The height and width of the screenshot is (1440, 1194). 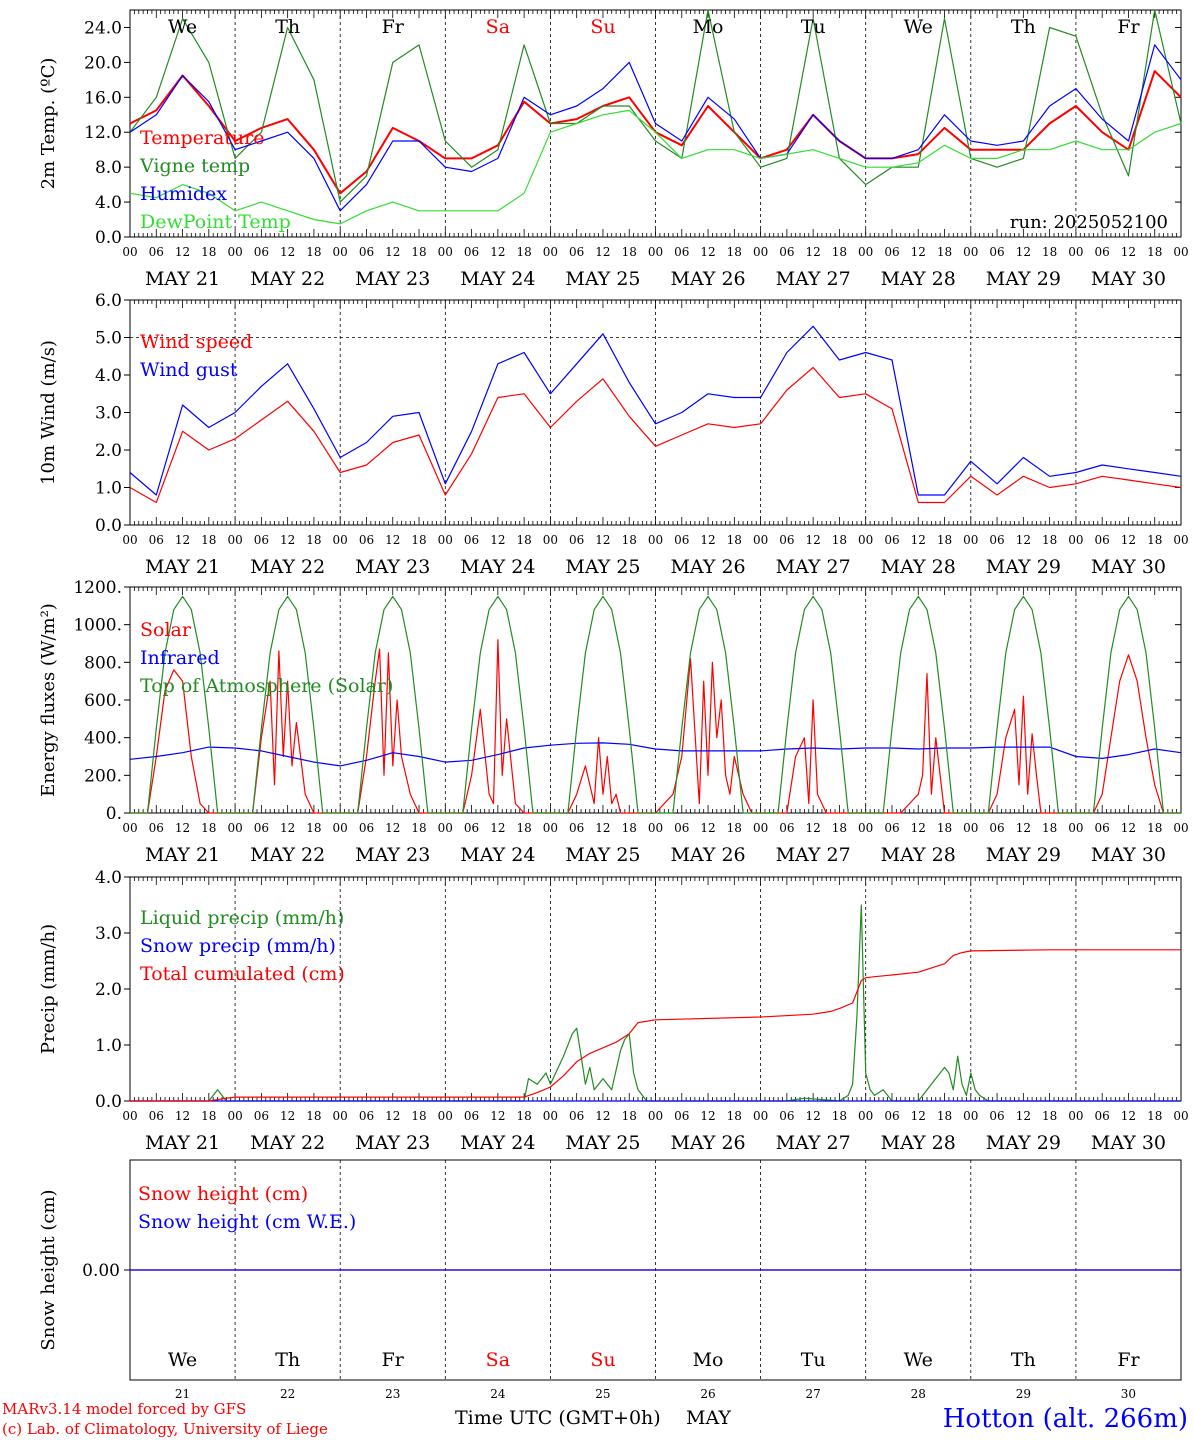 What do you see at coordinates (498, 27) in the screenshot?
I see `weekday-label: Sa` at bounding box center [498, 27].